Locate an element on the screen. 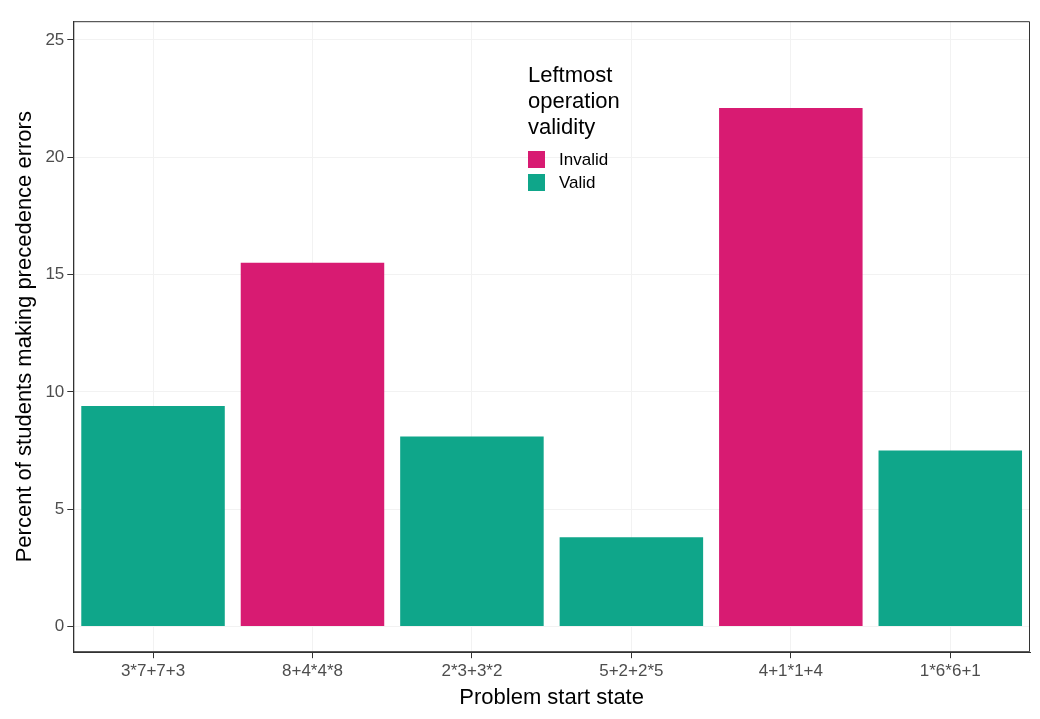  legend-title: Leftmost operation validity is located at coordinates (574, 101).